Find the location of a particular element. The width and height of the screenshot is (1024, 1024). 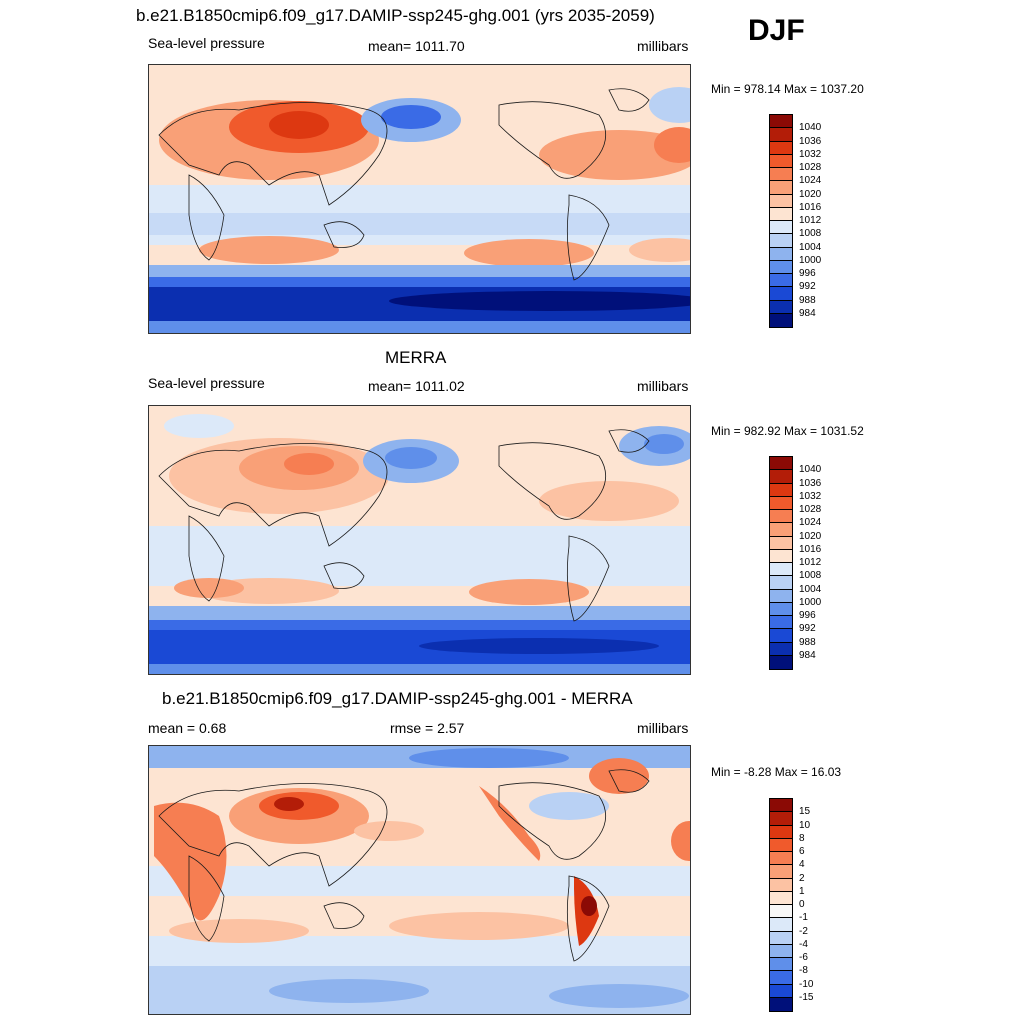

panel1-minmax: Min = 978.14 Max = 1037.20 is located at coordinates (787, 89).